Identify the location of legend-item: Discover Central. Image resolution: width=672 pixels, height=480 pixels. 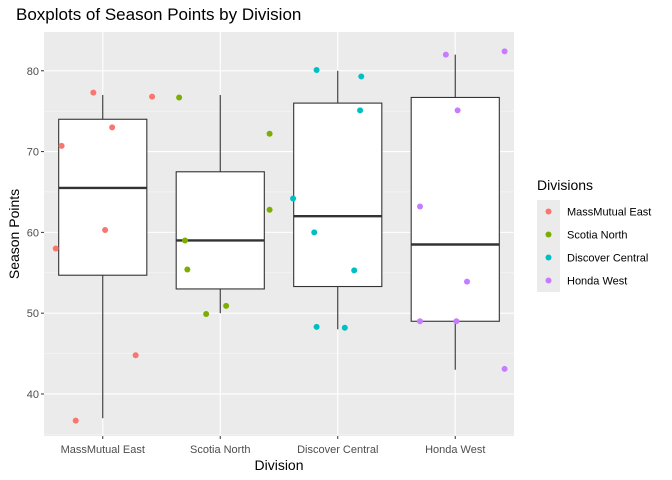
(592, 257).